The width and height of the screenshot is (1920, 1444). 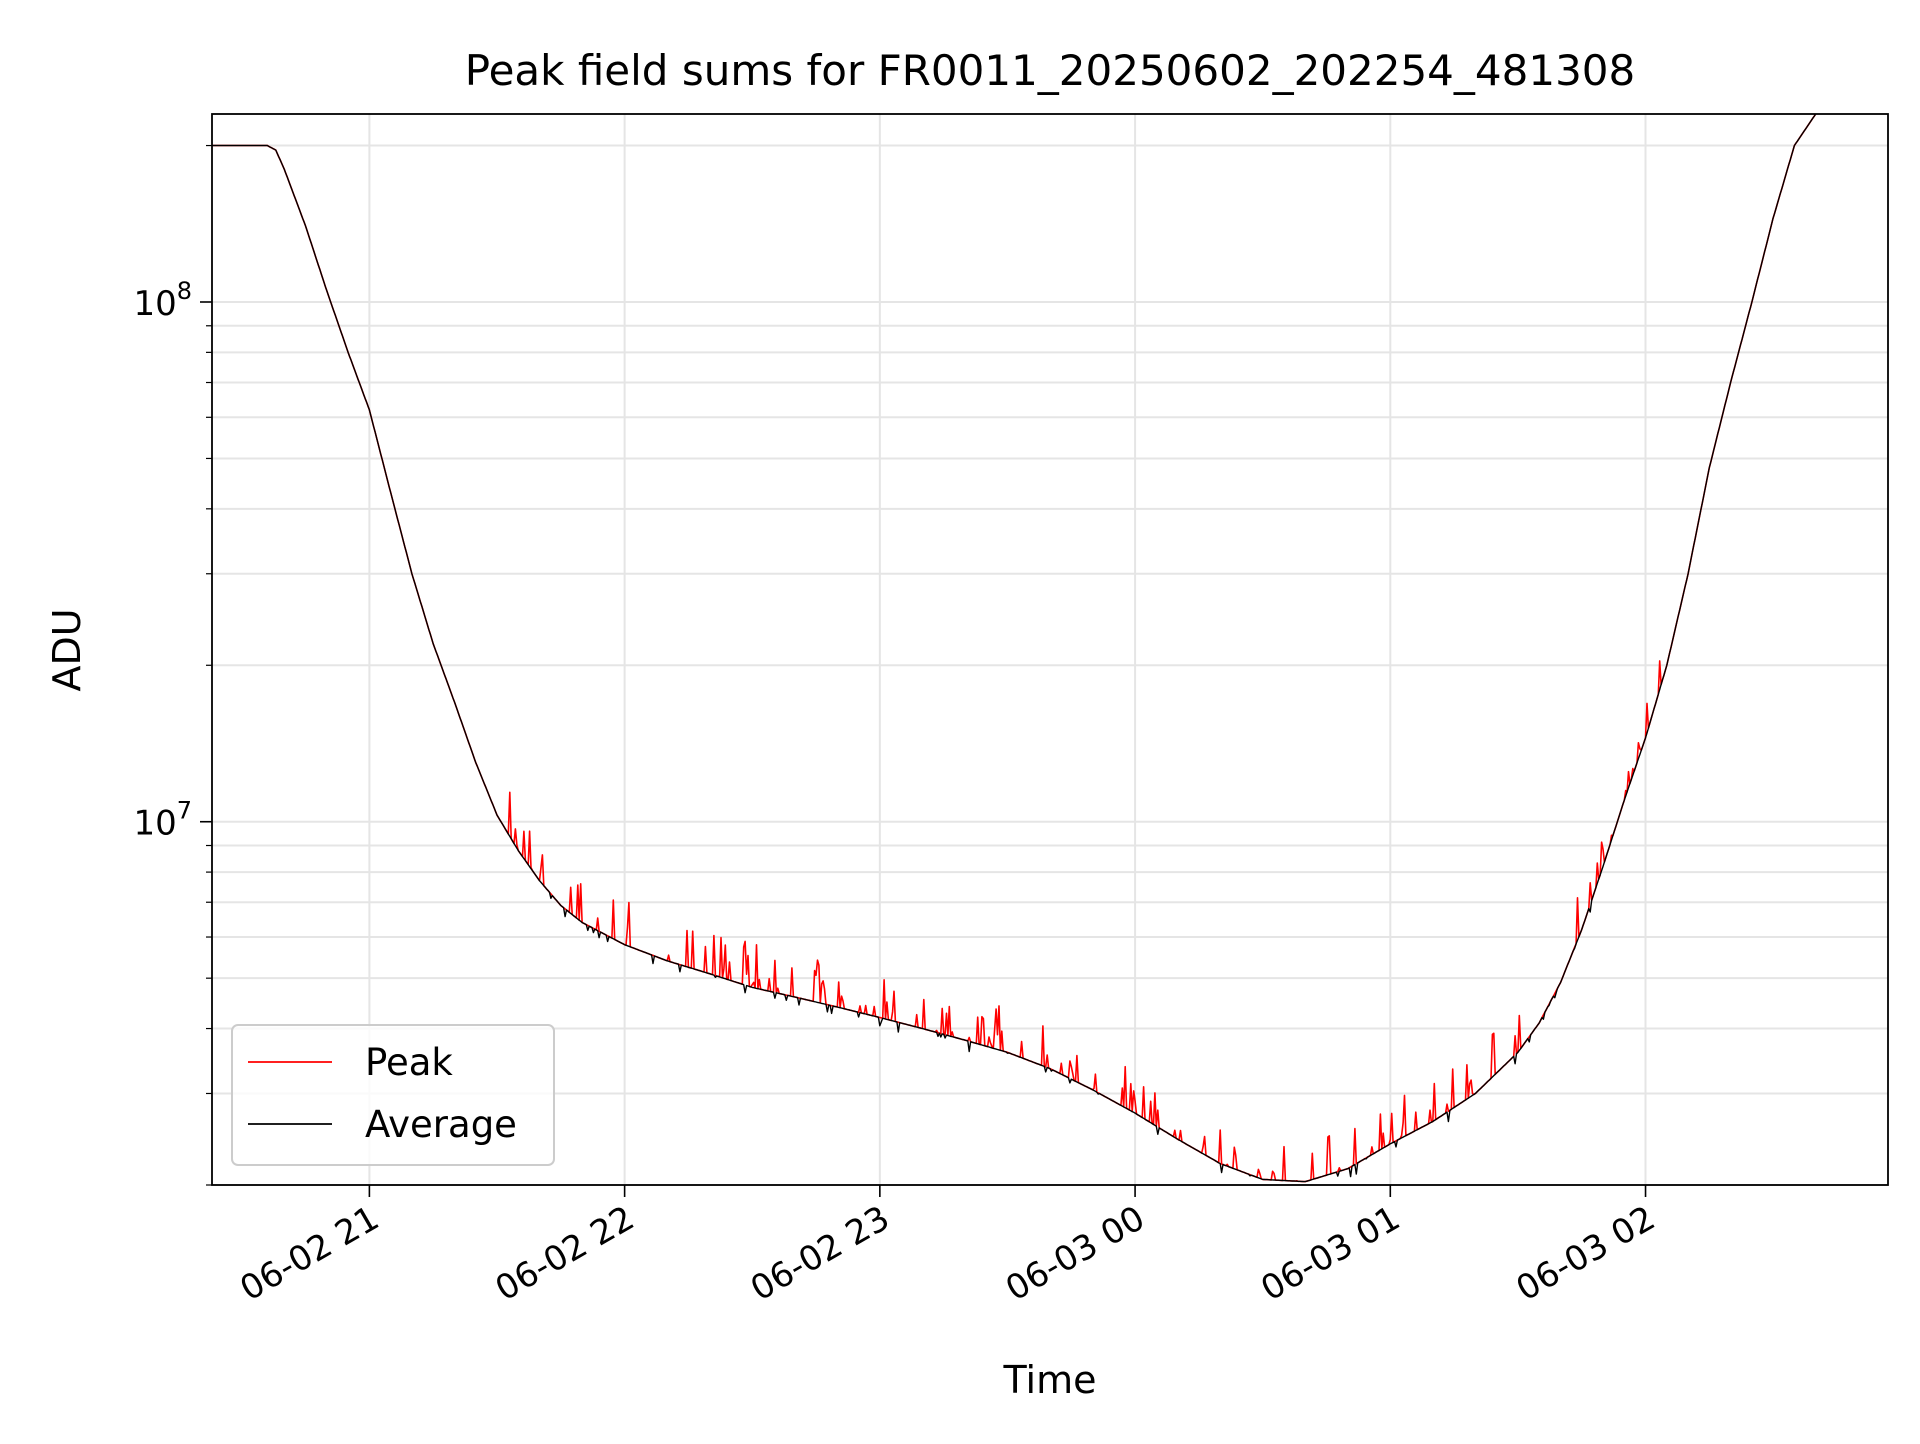 What do you see at coordinates (441, 1124) in the screenshot?
I see `legend-label-average: Average` at bounding box center [441, 1124].